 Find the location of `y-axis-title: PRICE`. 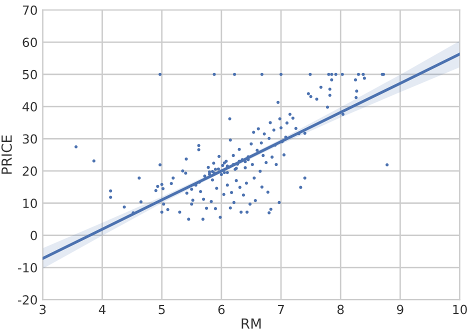

y-axis-title: PRICE is located at coordinates (6, 154).